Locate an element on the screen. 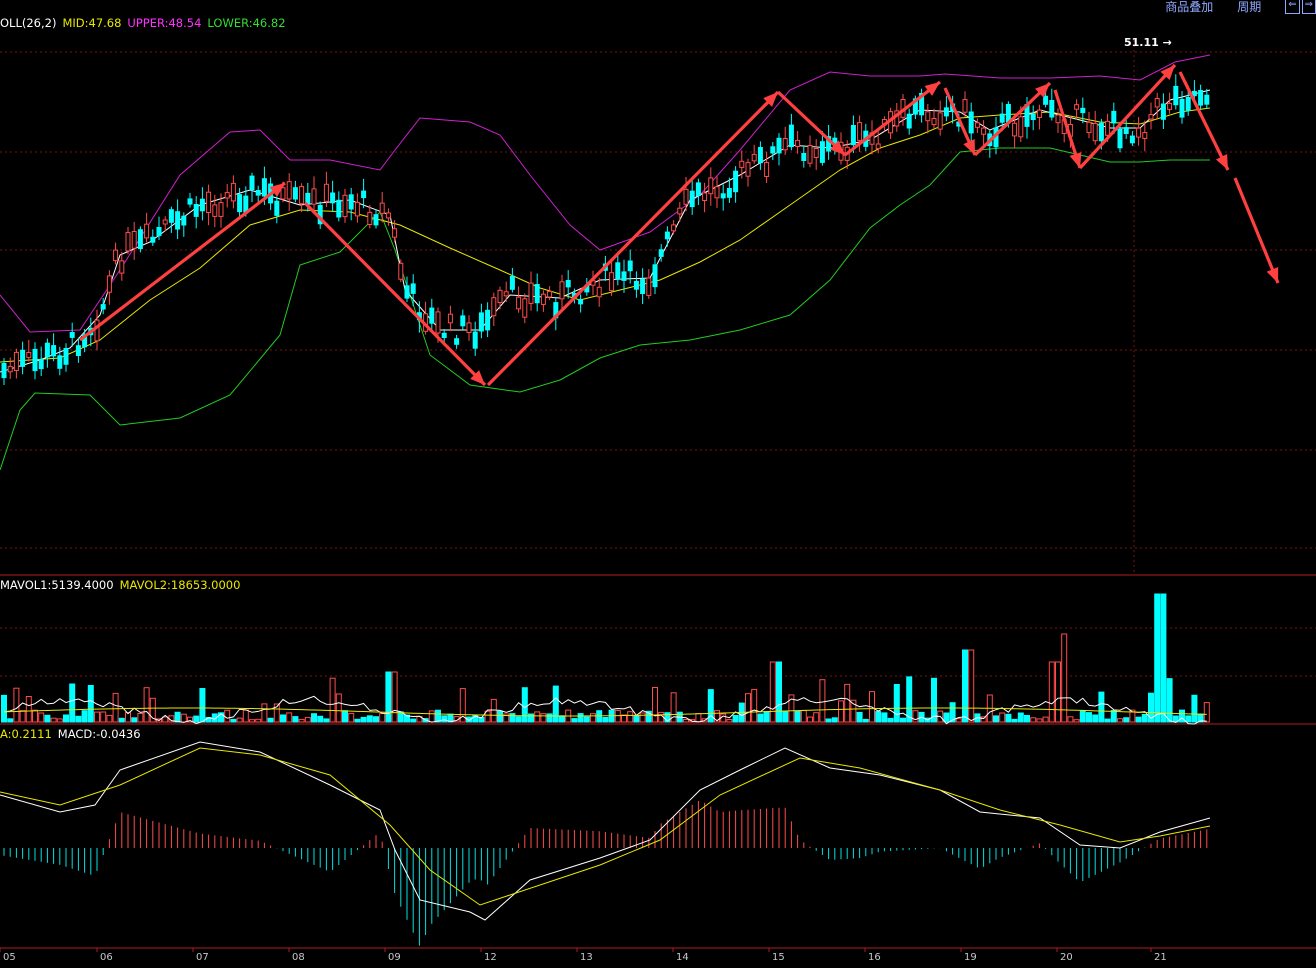 The height and width of the screenshot is (968, 1316). x-tick-label: 14 is located at coordinates (682, 957).